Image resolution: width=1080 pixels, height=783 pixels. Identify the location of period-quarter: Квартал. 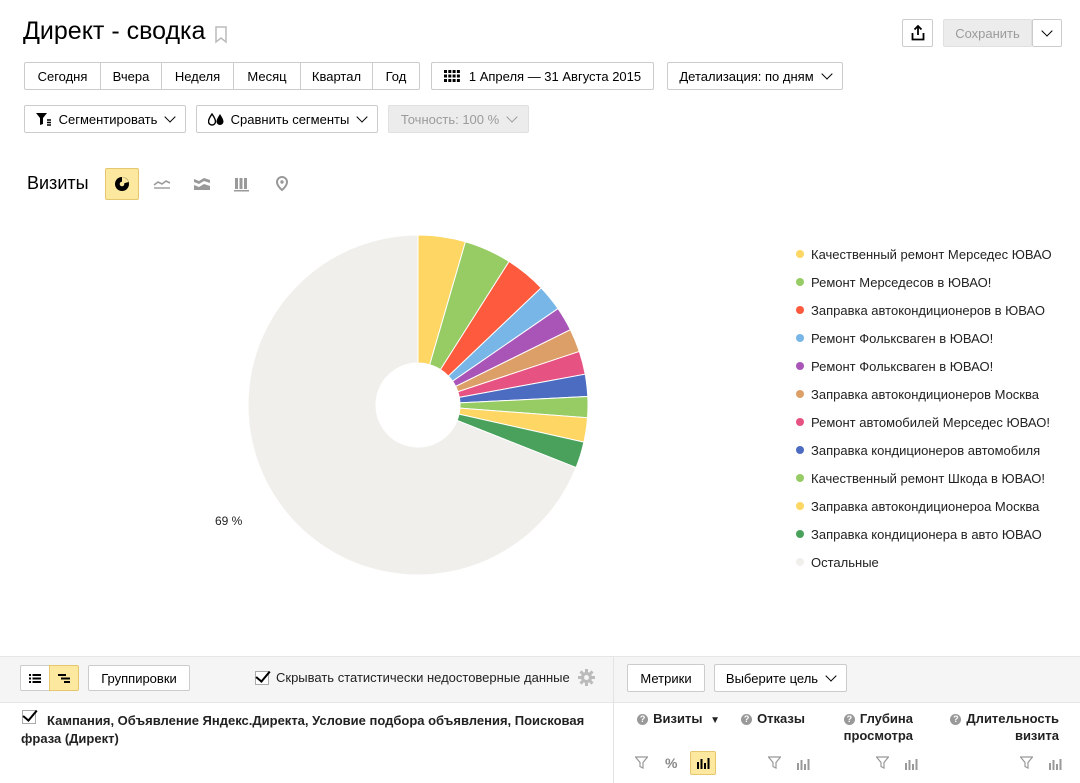
(336, 76).